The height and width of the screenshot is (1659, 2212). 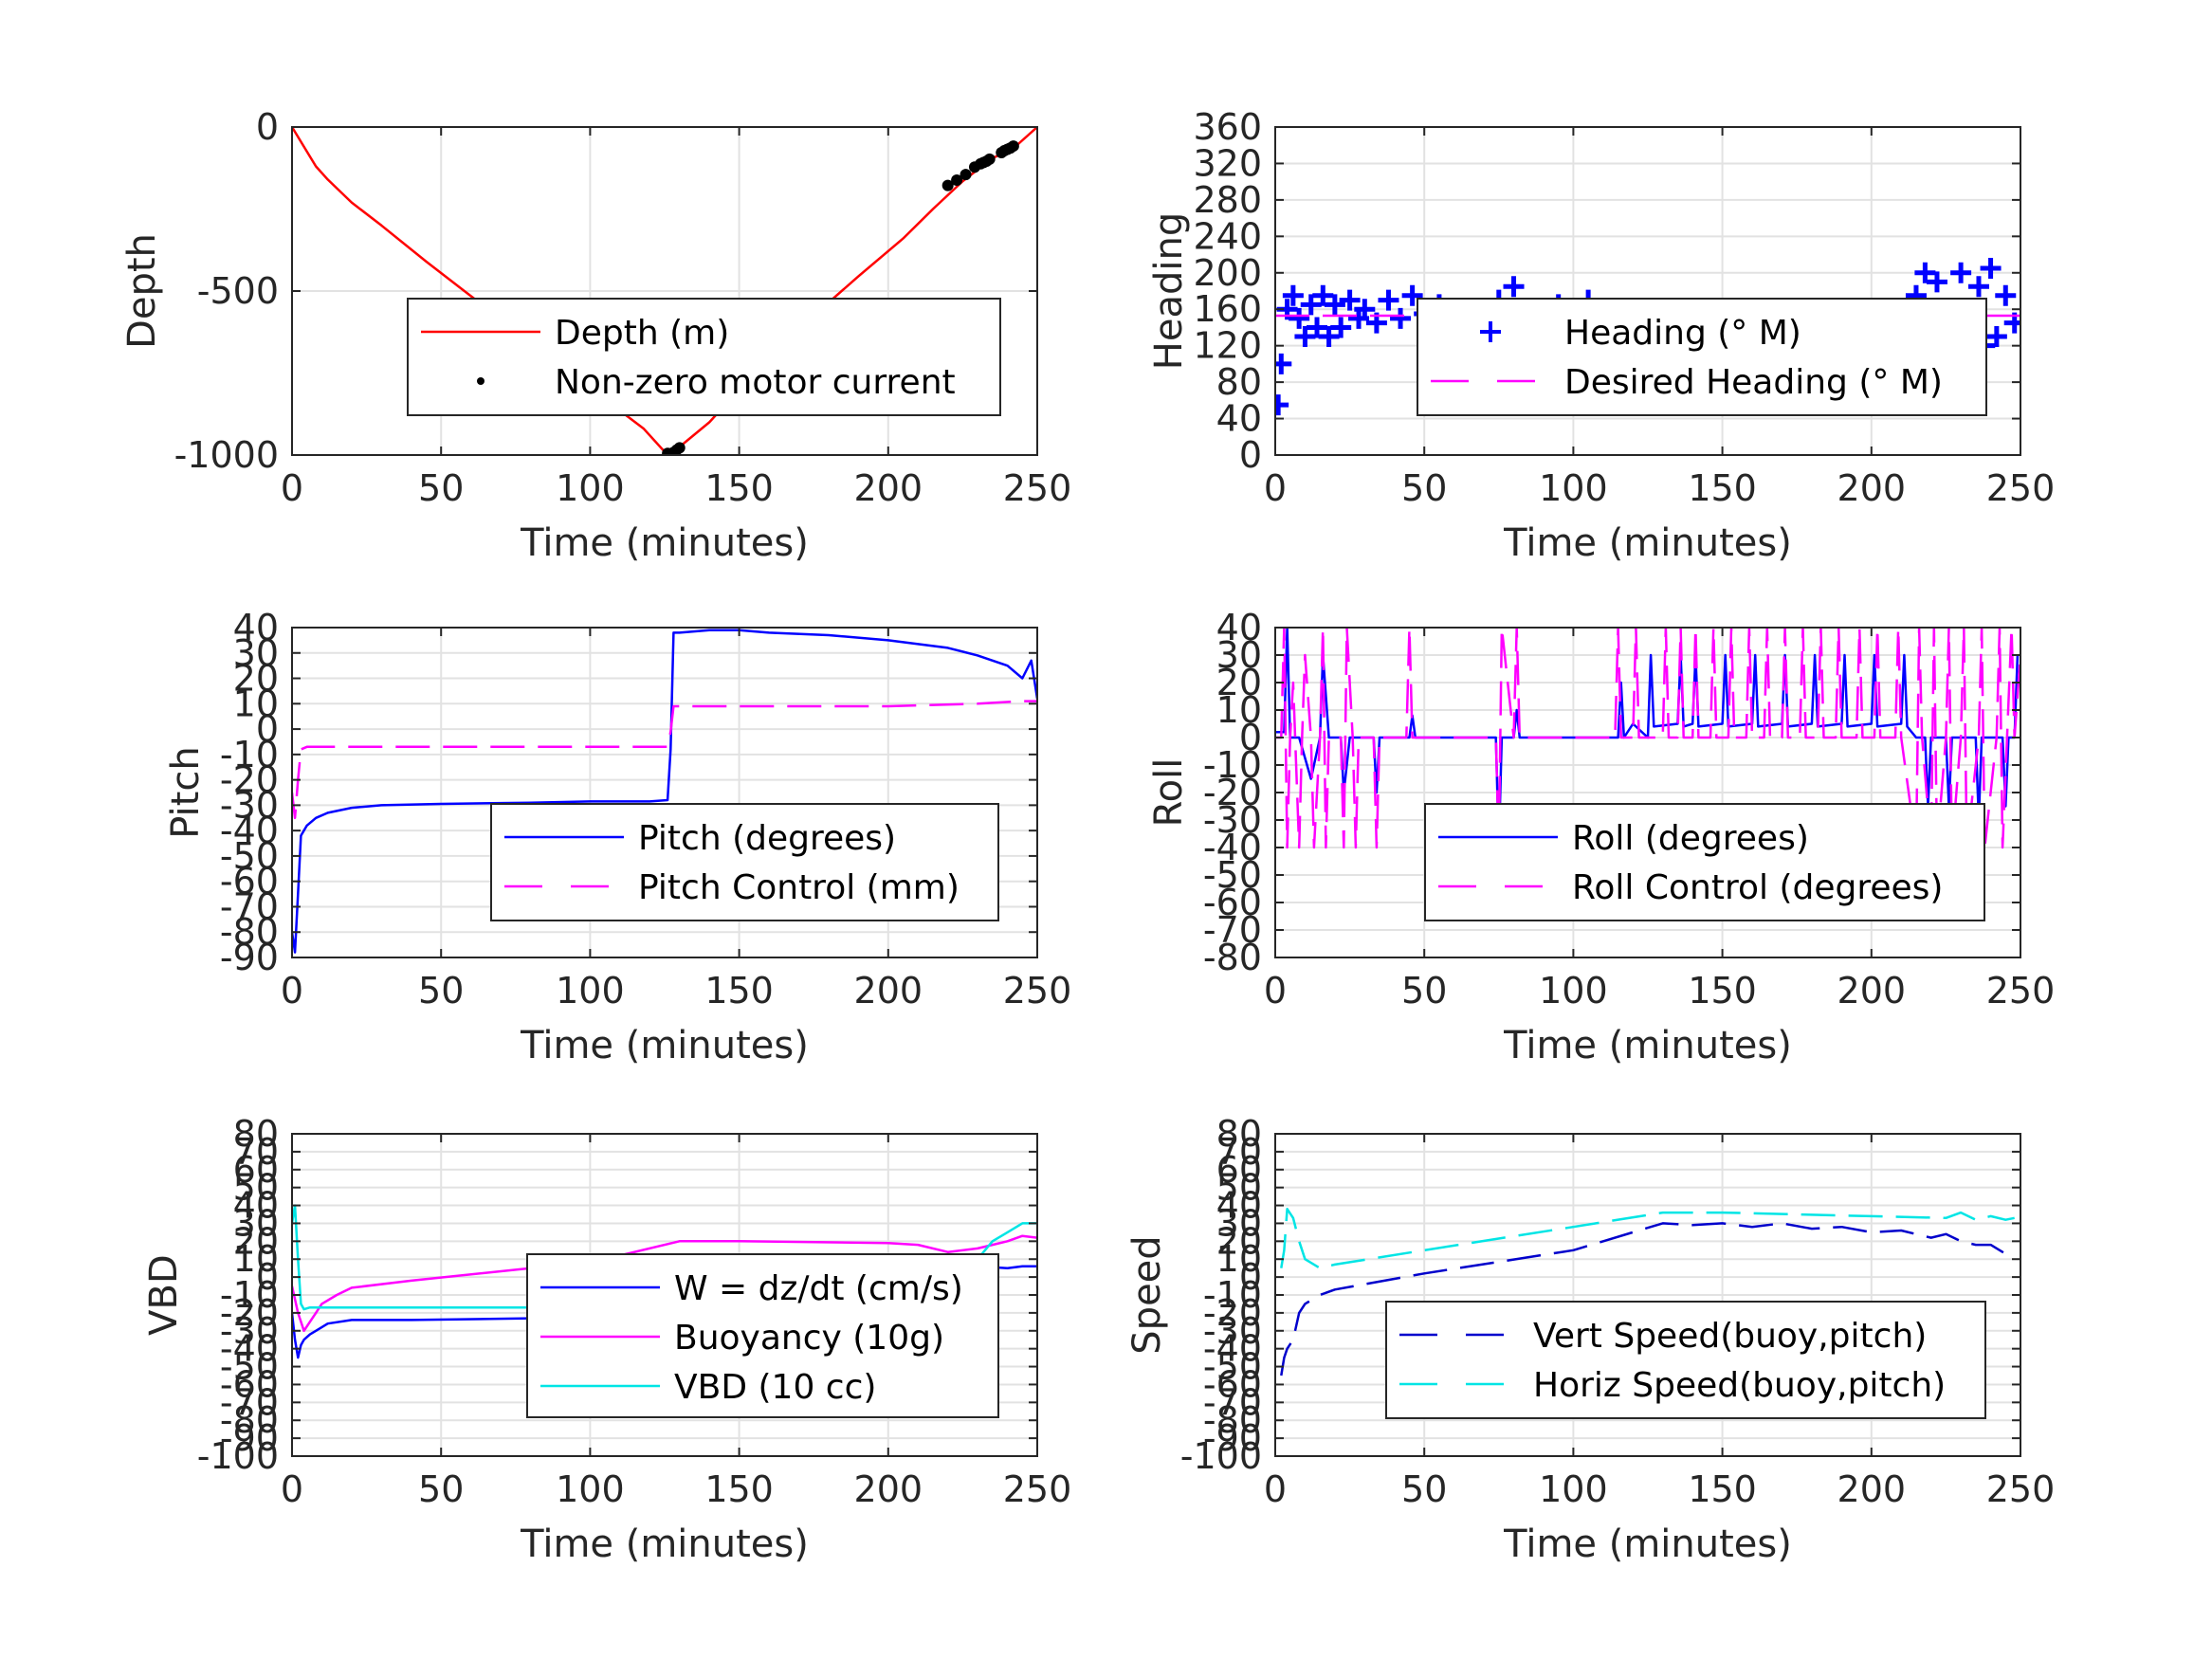 What do you see at coordinates (799, 887) in the screenshot?
I see `legend-label: Pitch Control (mm)` at bounding box center [799, 887].